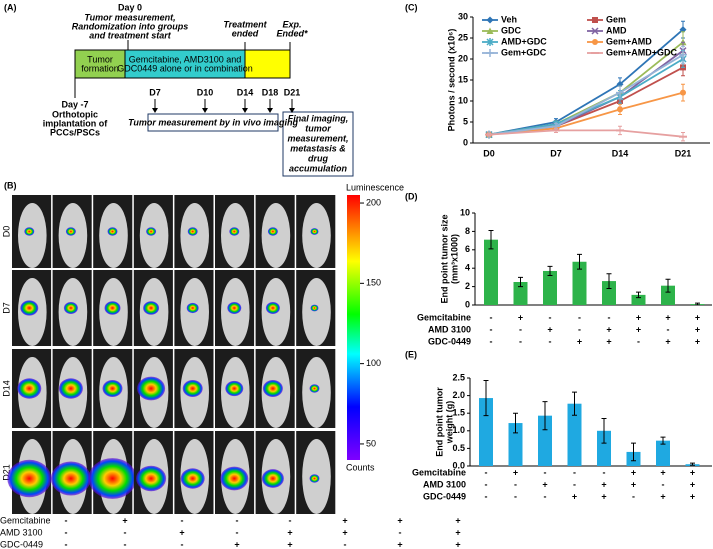 The image size is (713, 549). I want to click on timeline-note: PCCs/PSCs, so click(75, 132).